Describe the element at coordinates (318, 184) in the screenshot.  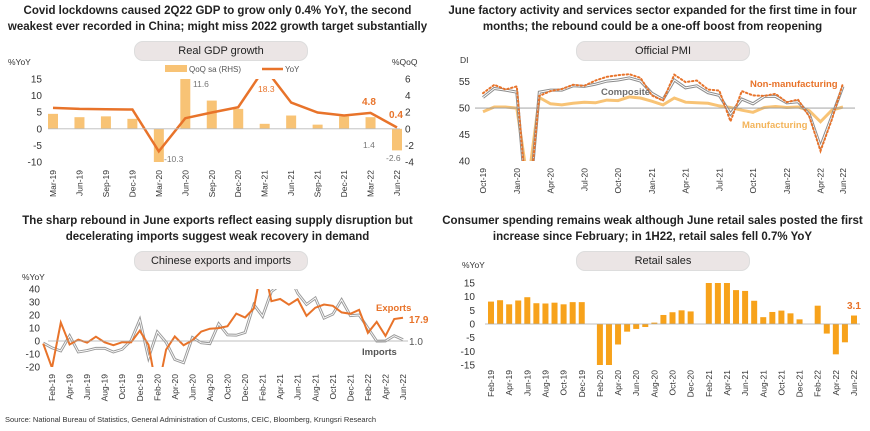
I see `x-tick-label: Sep-21` at that location.